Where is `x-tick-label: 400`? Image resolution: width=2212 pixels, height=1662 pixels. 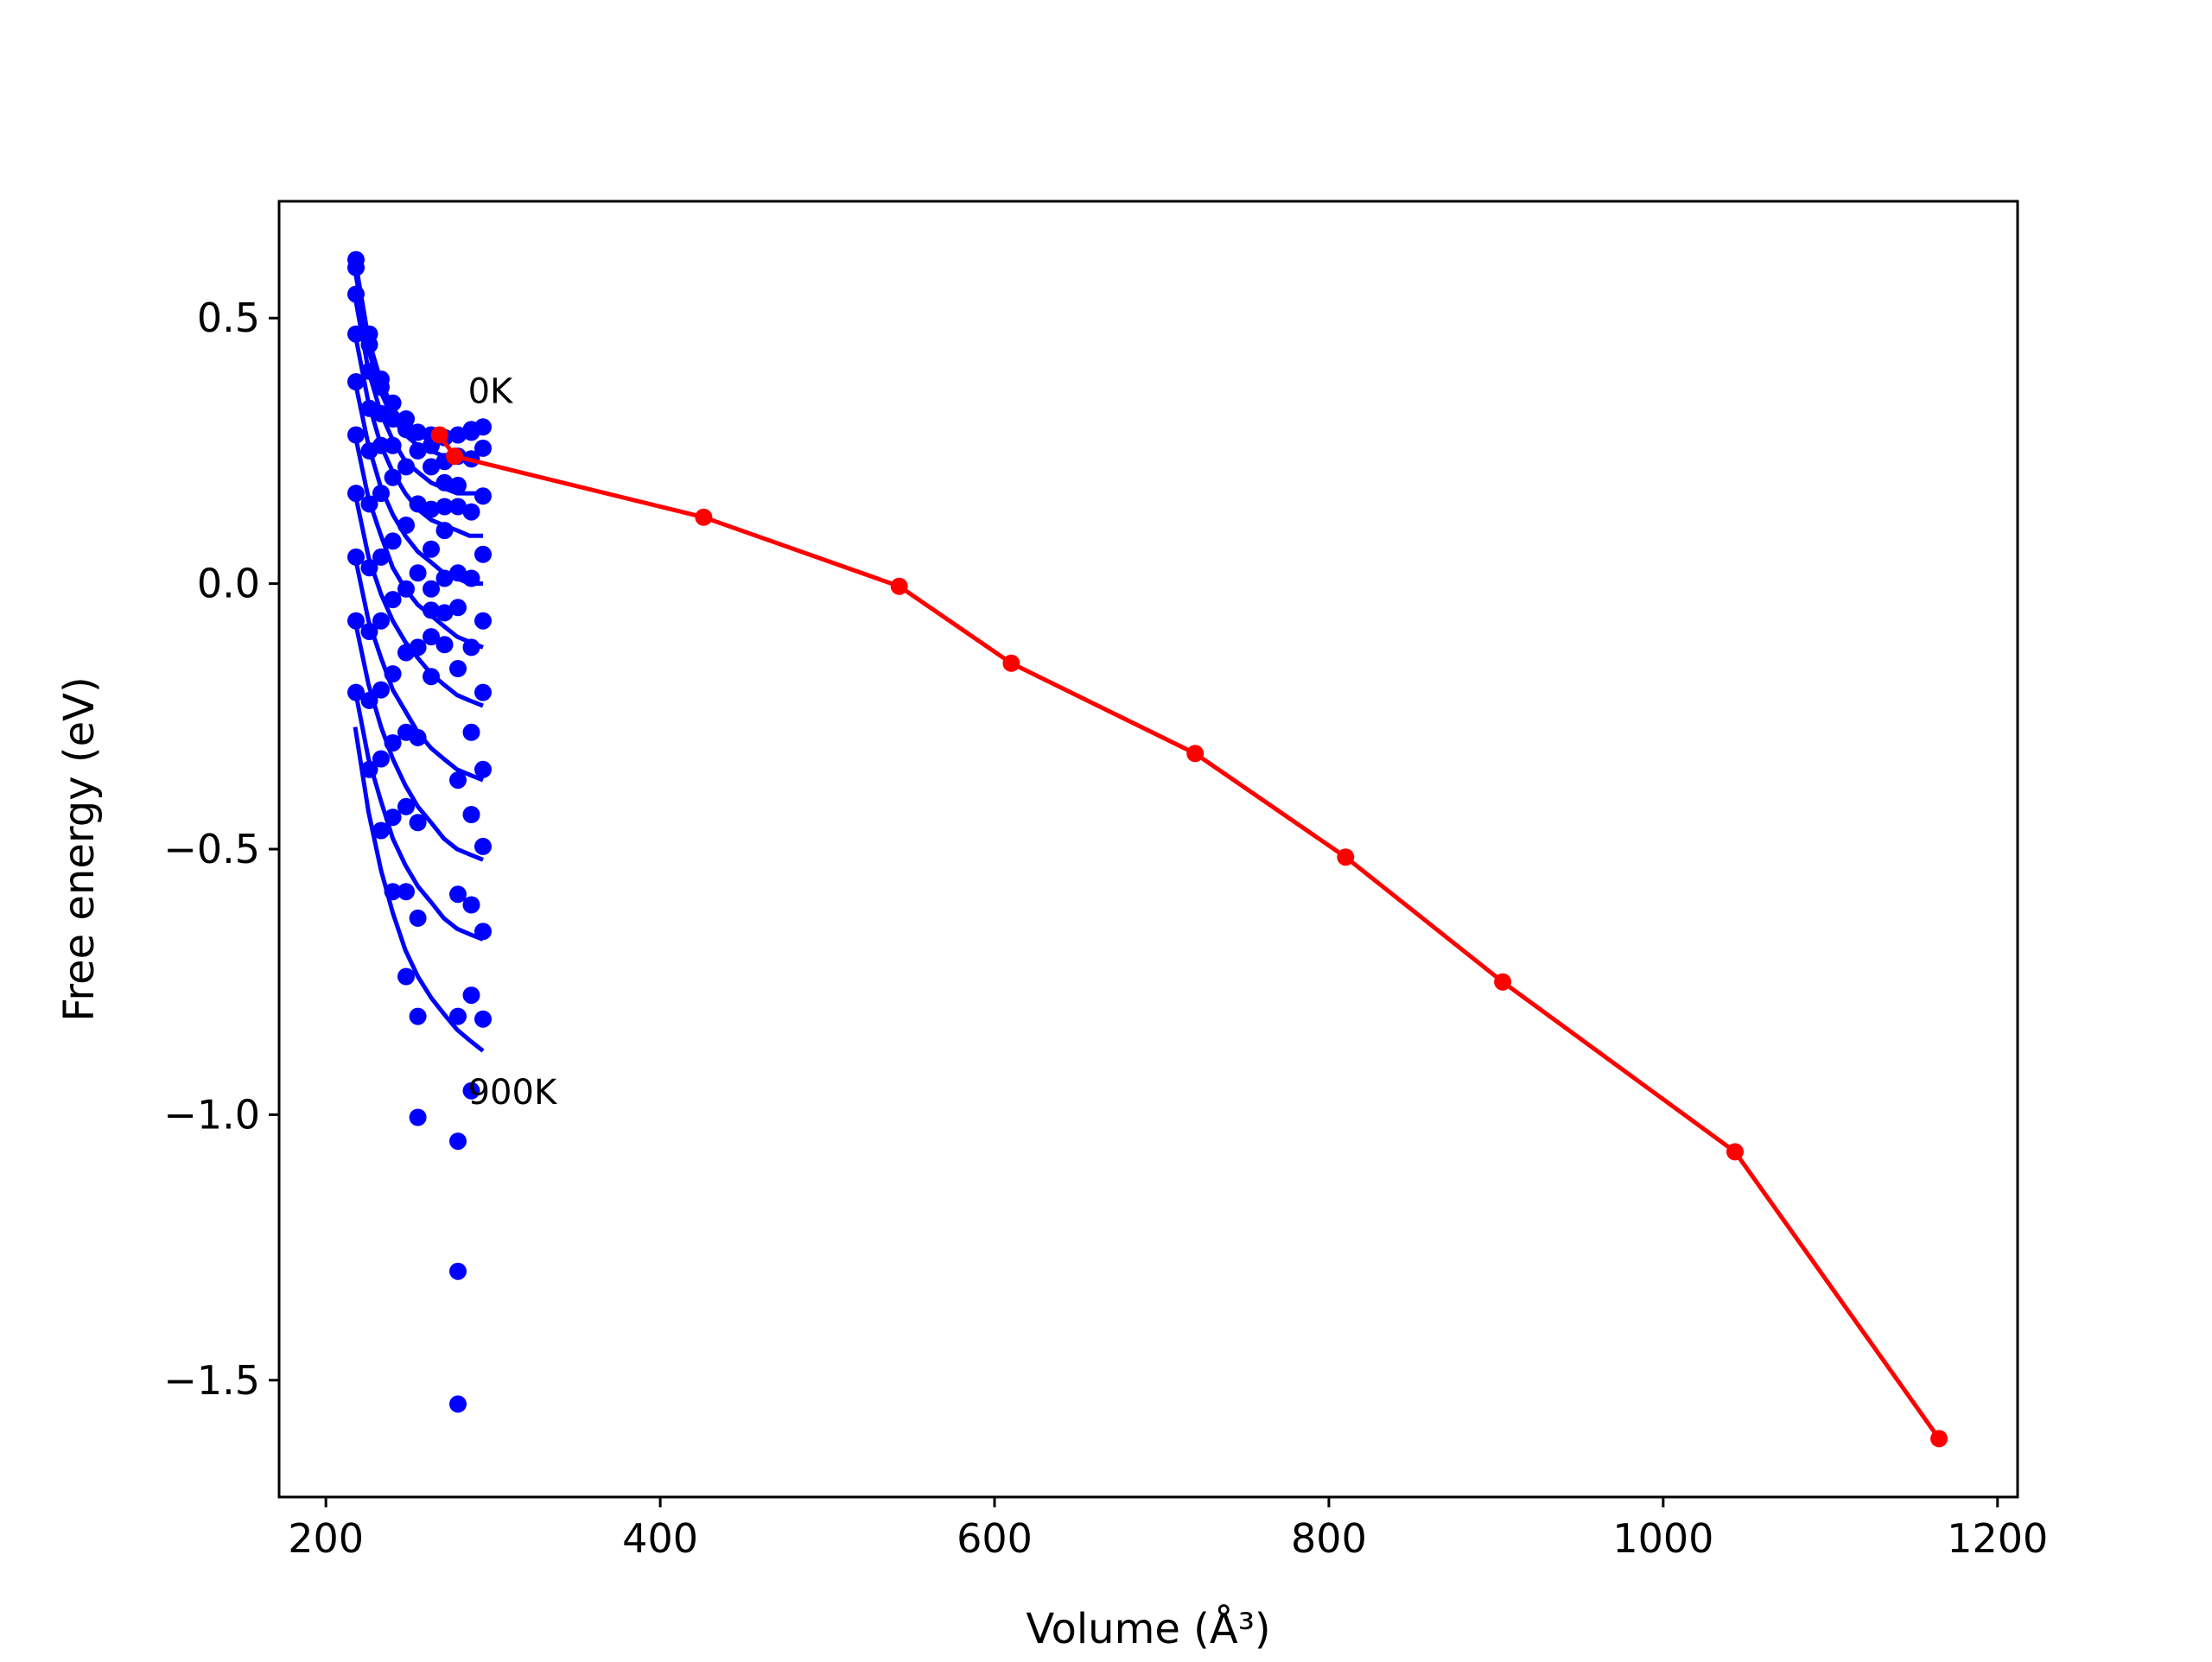 x-tick-label: 400 is located at coordinates (660, 1538).